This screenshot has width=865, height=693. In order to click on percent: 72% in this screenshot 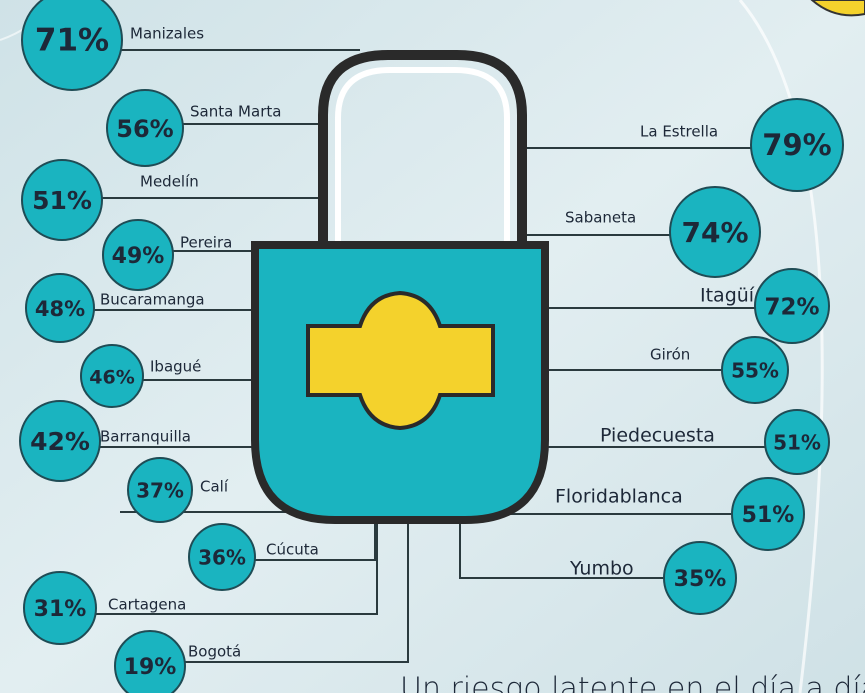, I will do `click(791, 308)`.